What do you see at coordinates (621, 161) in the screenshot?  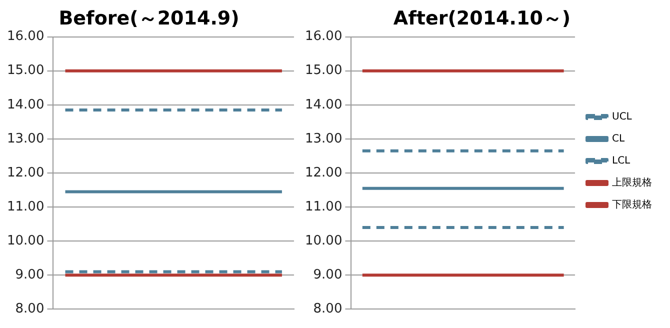 I see `legend-label: LCL` at bounding box center [621, 161].